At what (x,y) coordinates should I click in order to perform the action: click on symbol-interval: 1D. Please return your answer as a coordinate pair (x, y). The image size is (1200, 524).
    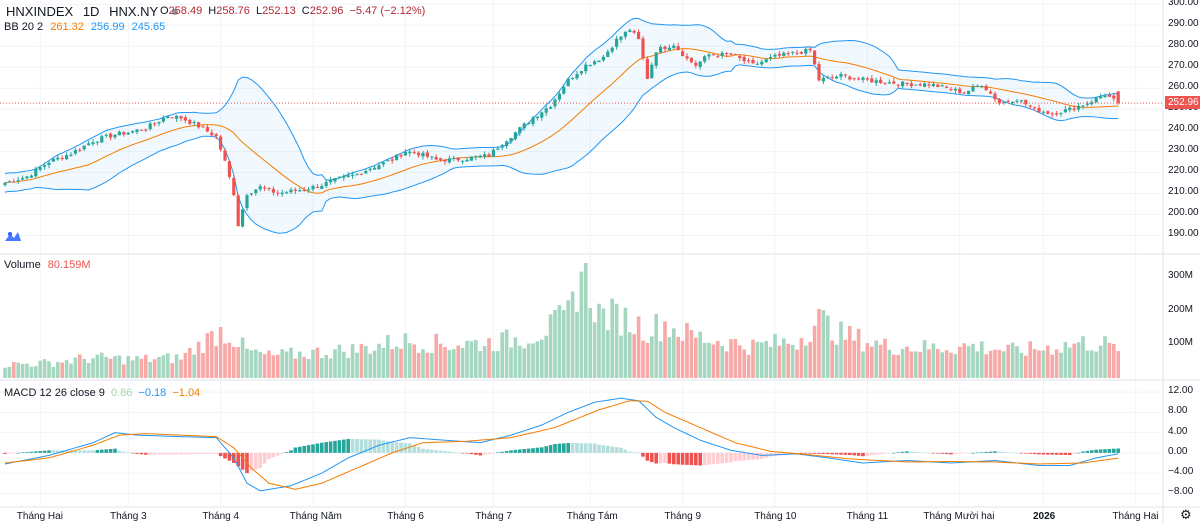
    Looking at the image, I should click on (91, 11).